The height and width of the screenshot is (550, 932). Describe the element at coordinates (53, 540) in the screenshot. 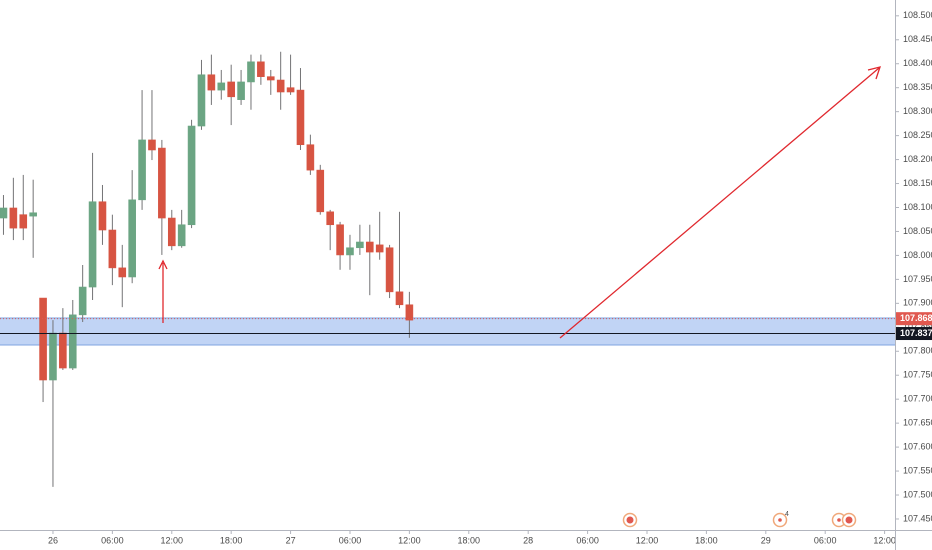

I see `x-tick-label: 26` at that location.